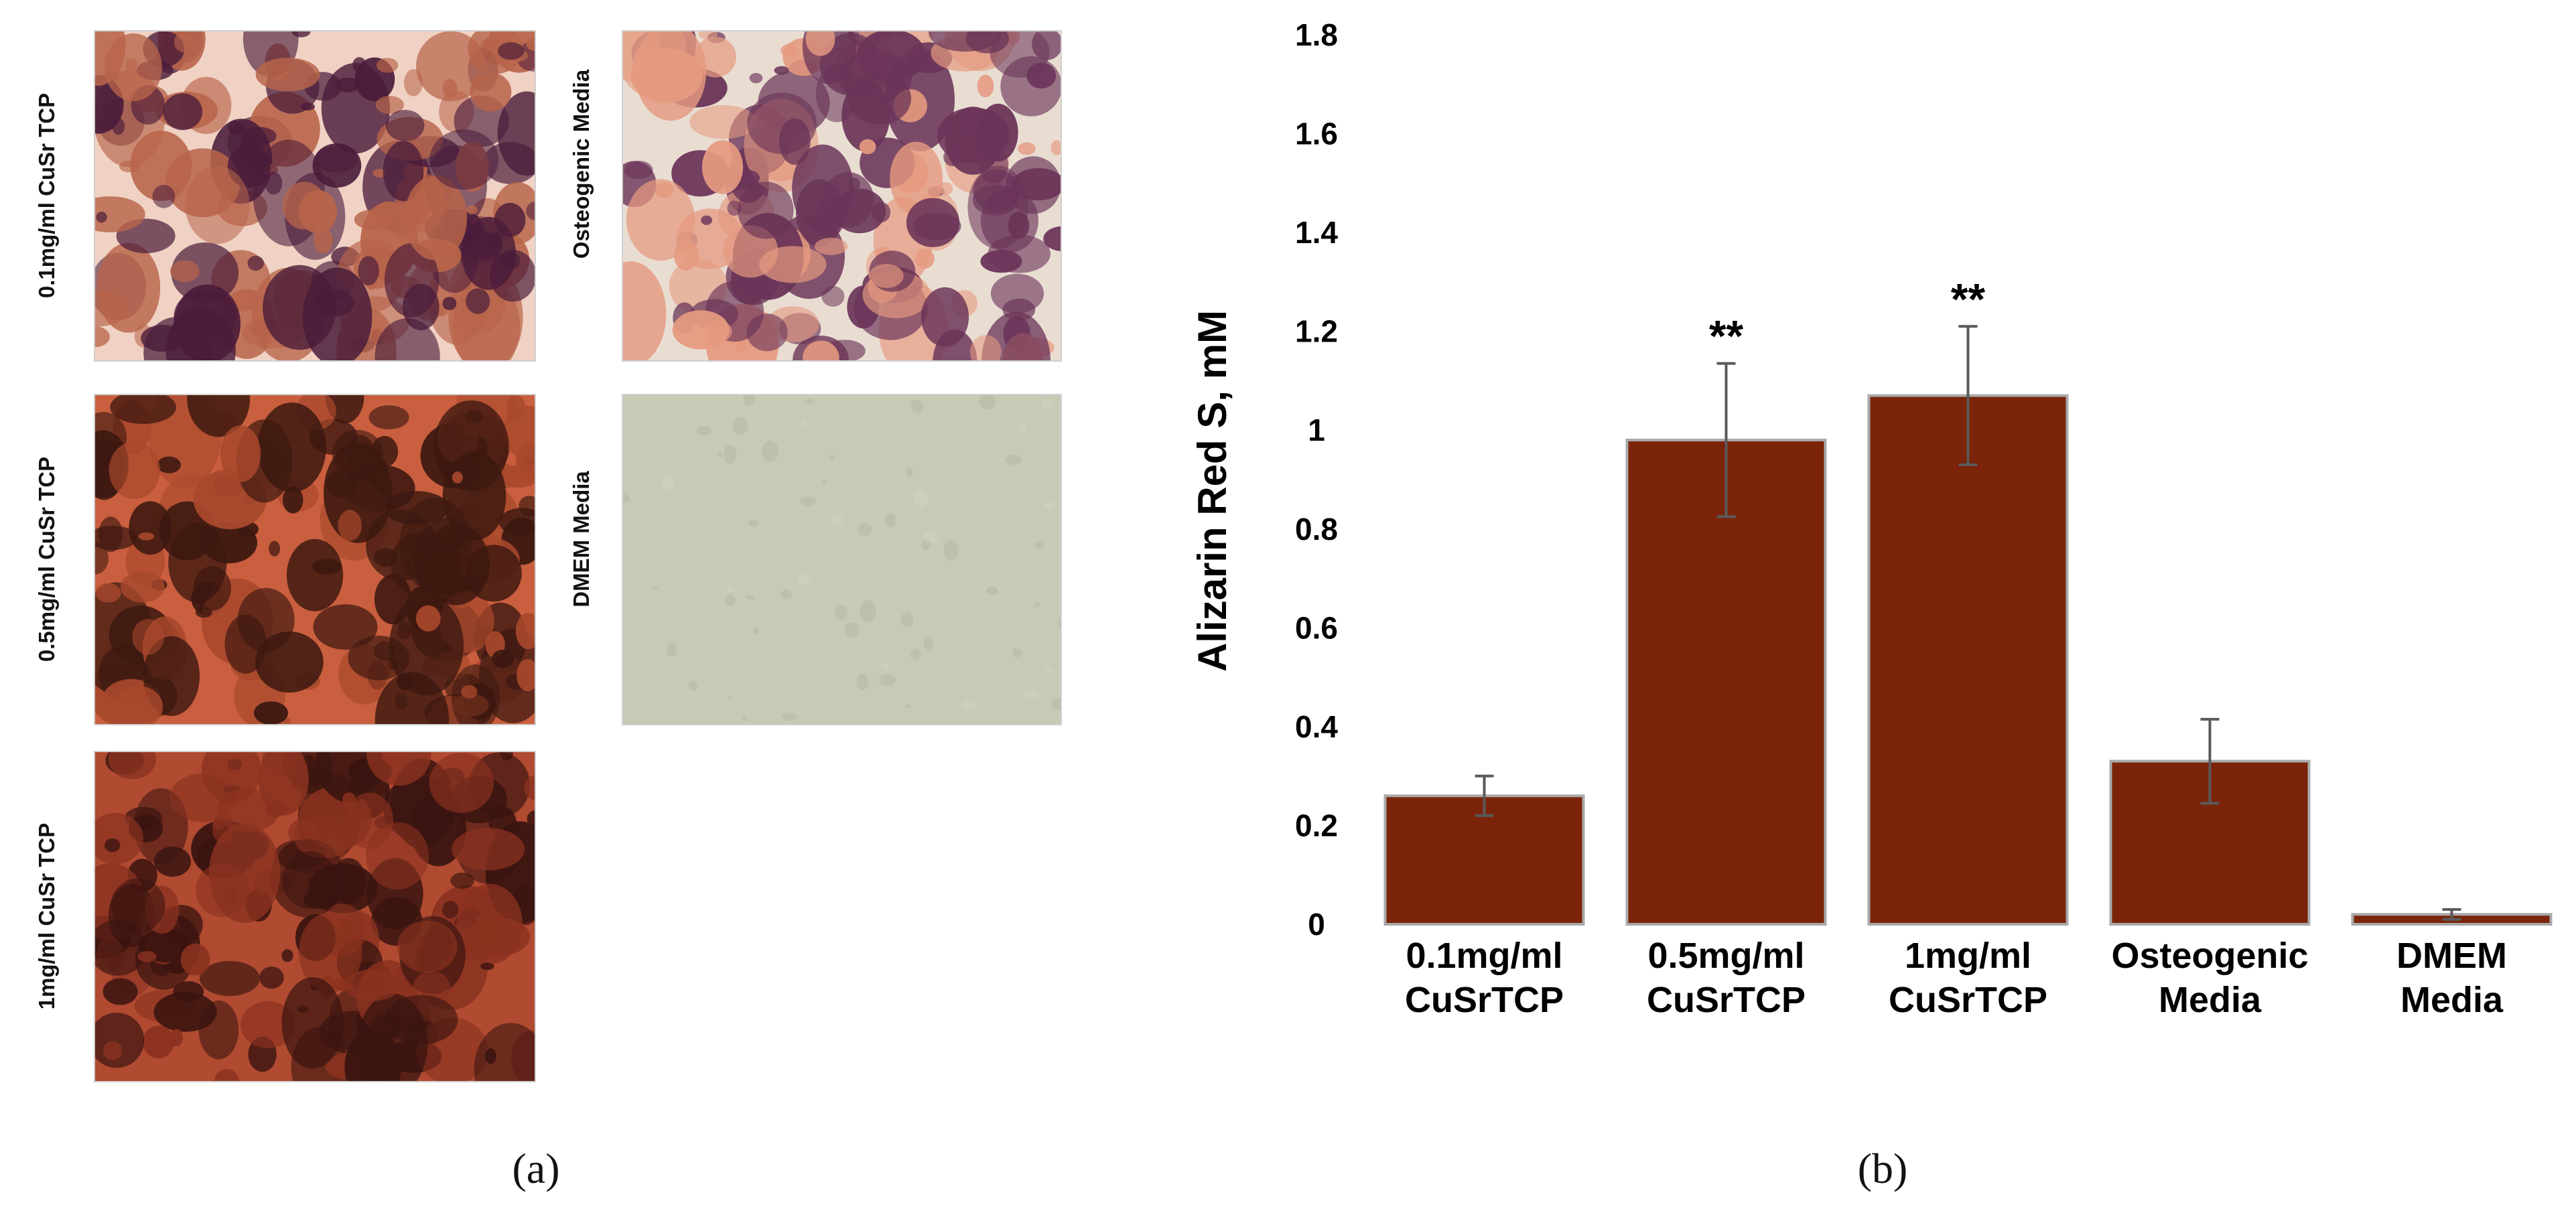 Image resolution: width=2576 pixels, height=1225 pixels. Describe the element at coordinates (1316, 825) in the screenshot. I see `y-tick-label: 0.2` at that location.